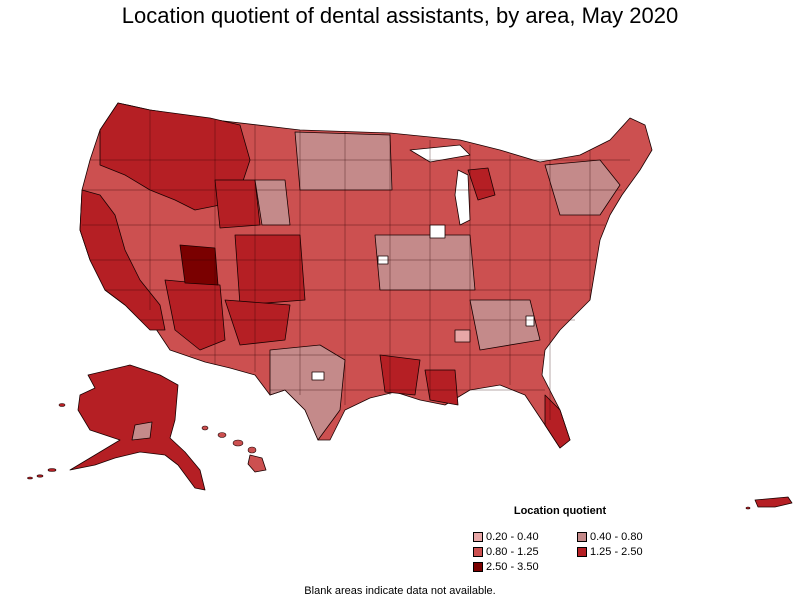 This screenshot has height=600, width=800. Describe the element at coordinates (557, 421) in the screenshot. I see `region-florida-high` at that location.